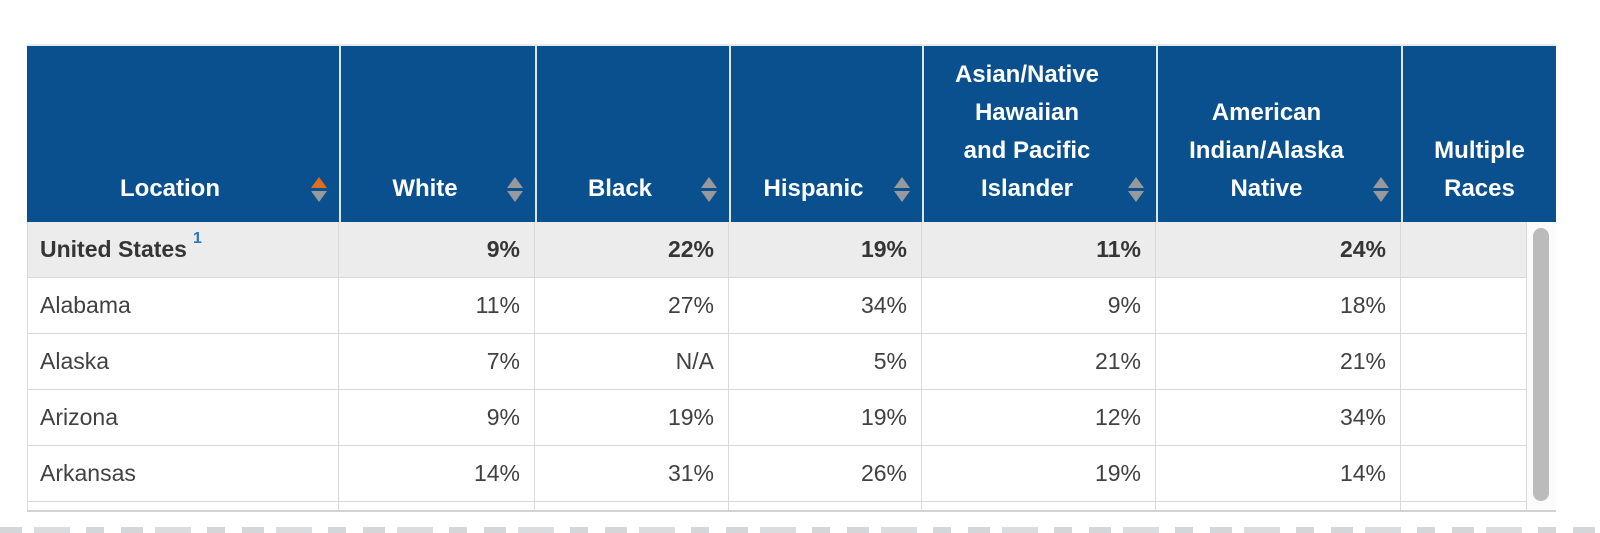 Image resolution: width=1600 pixels, height=533 pixels. What do you see at coordinates (183, 361) in the screenshot?
I see `location-cell: Alaska` at bounding box center [183, 361].